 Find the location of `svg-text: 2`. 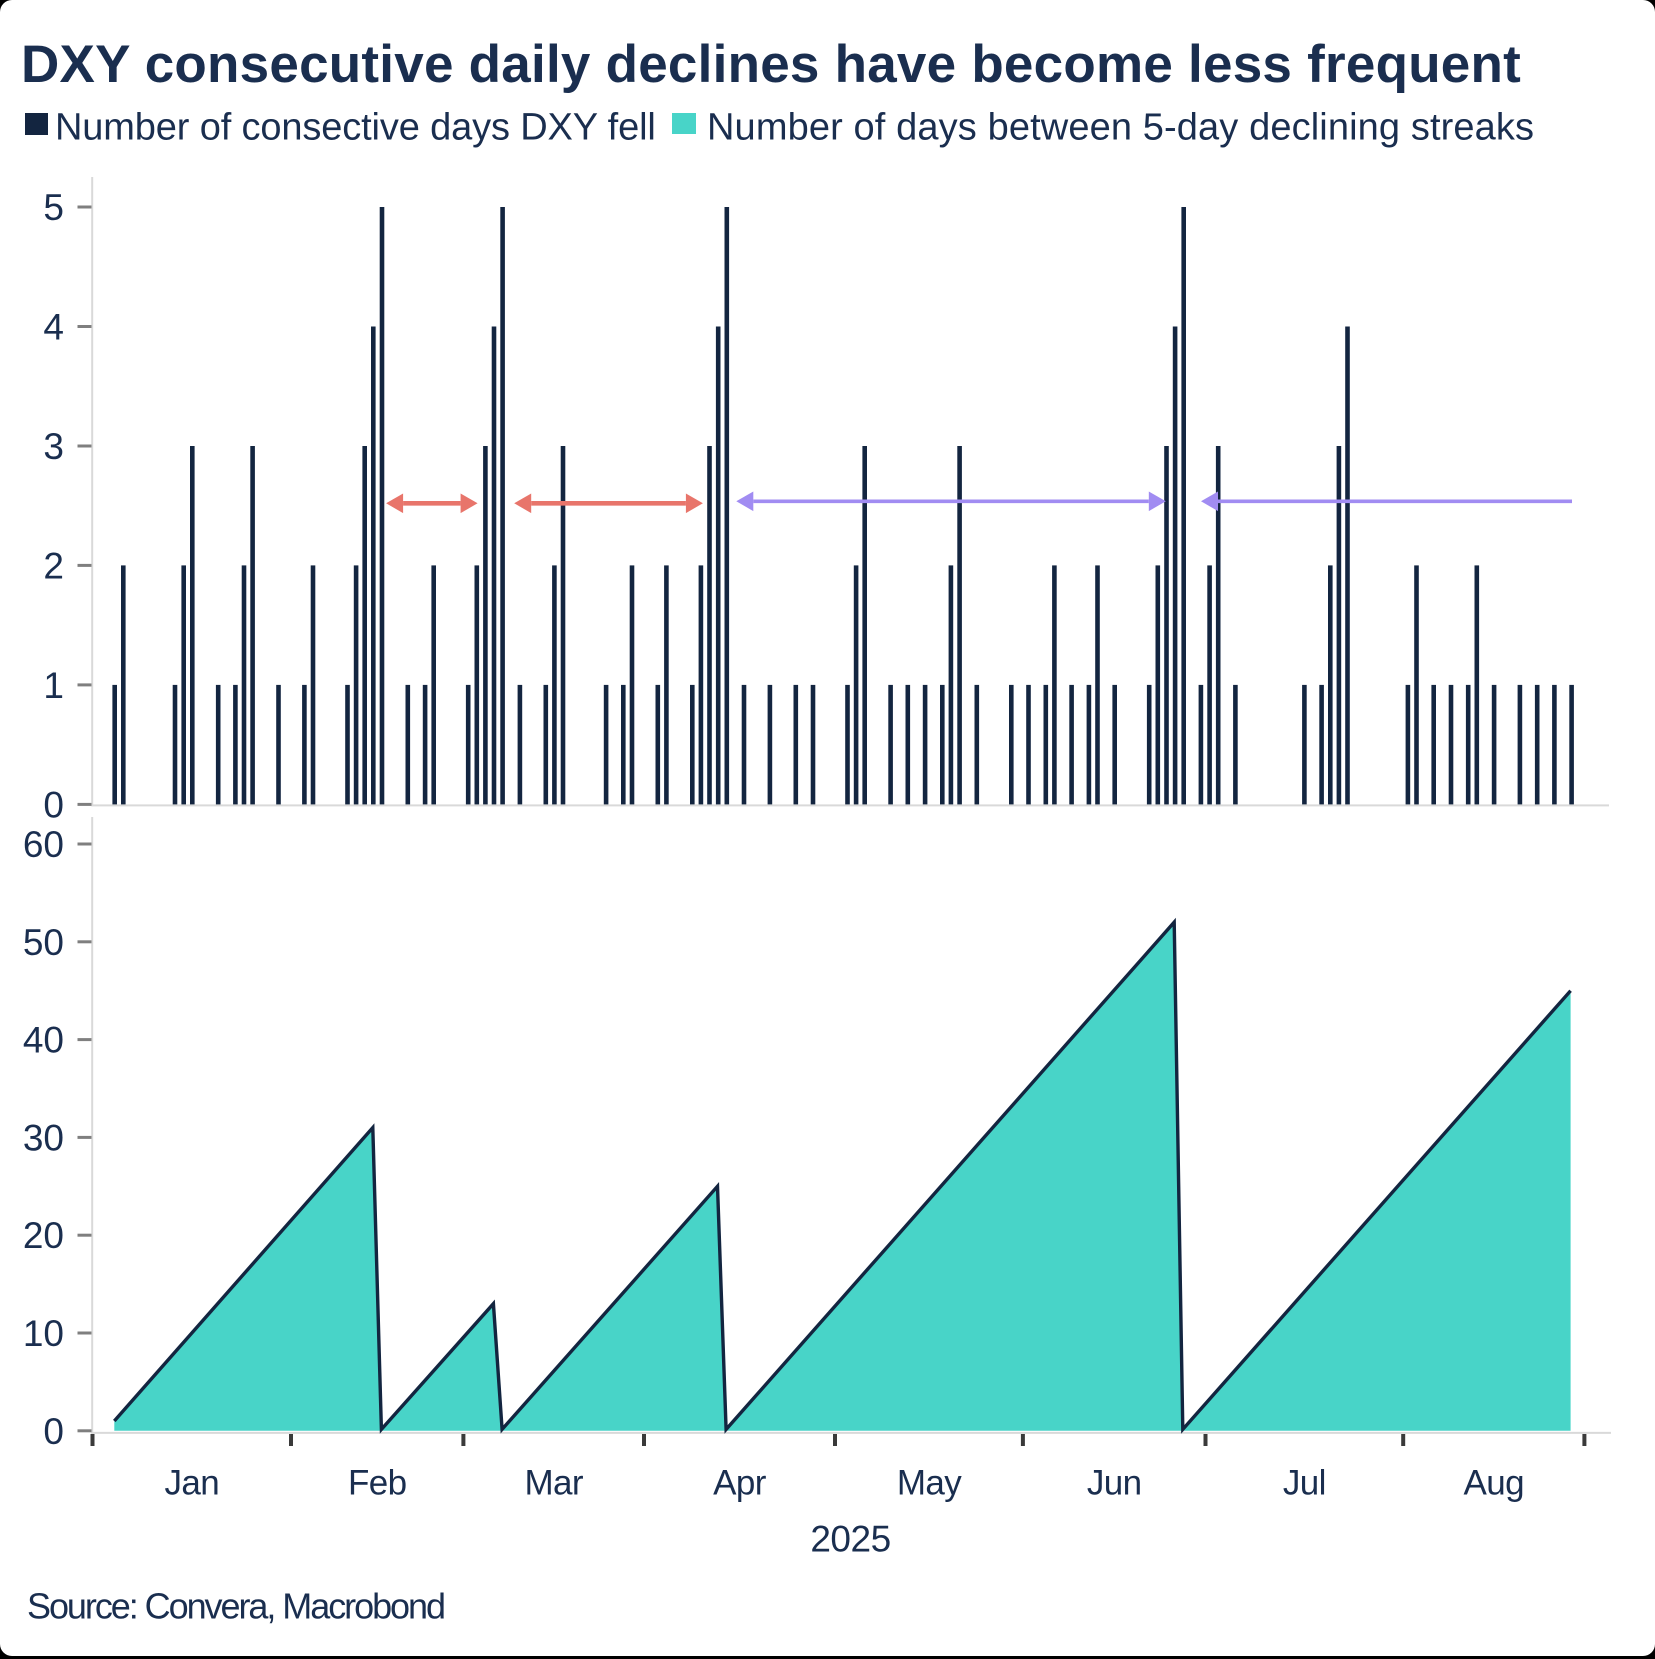

svg-text: 2 is located at coordinates (53, 565).